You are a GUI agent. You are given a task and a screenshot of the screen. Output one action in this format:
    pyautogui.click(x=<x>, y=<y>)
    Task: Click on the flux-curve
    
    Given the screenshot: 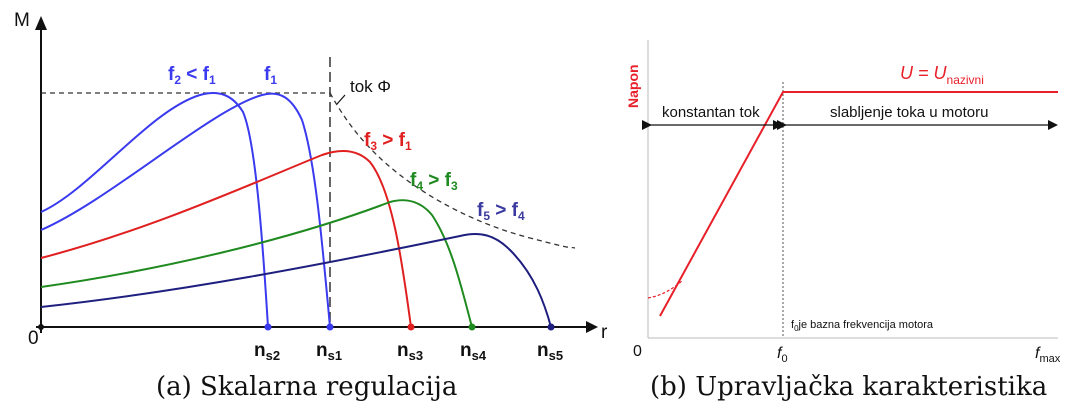 What is the action you would take?
    pyautogui.click(x=452, y=170)
    